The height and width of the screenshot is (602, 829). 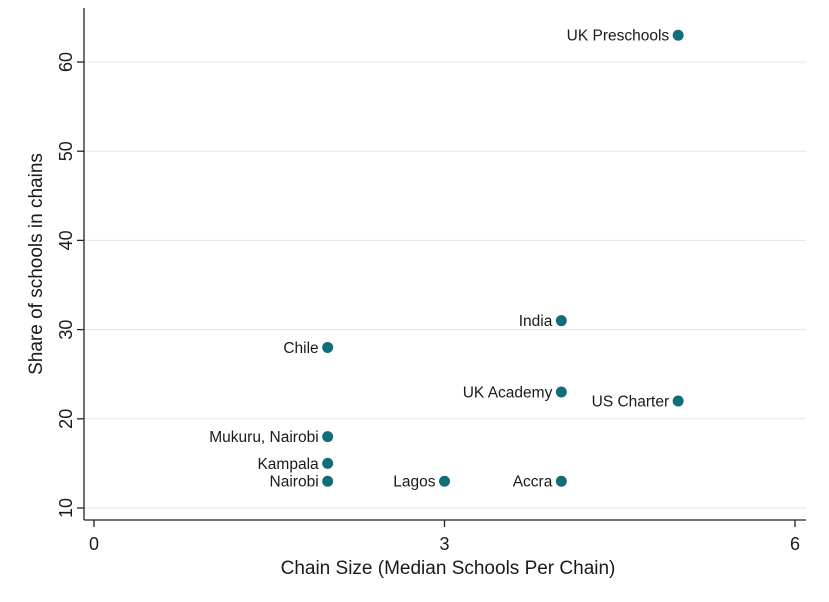 What do you see at coordinates (618, 36) in the screenshot?
I see `data-point-label: UK Preschools` at bounding box center [618, 36].